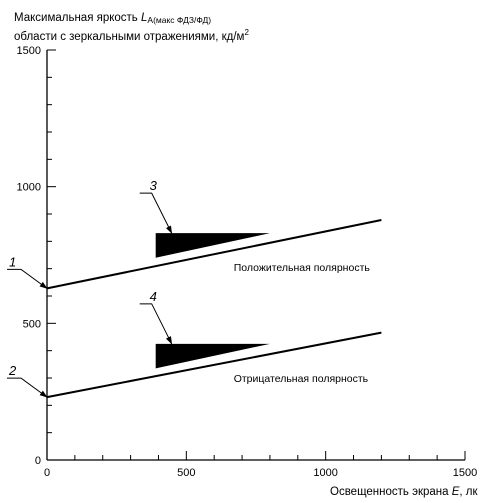 The height and width of the screenshot is (503, 481). I want to click on callout-label-1: 1, so click(12, 261).